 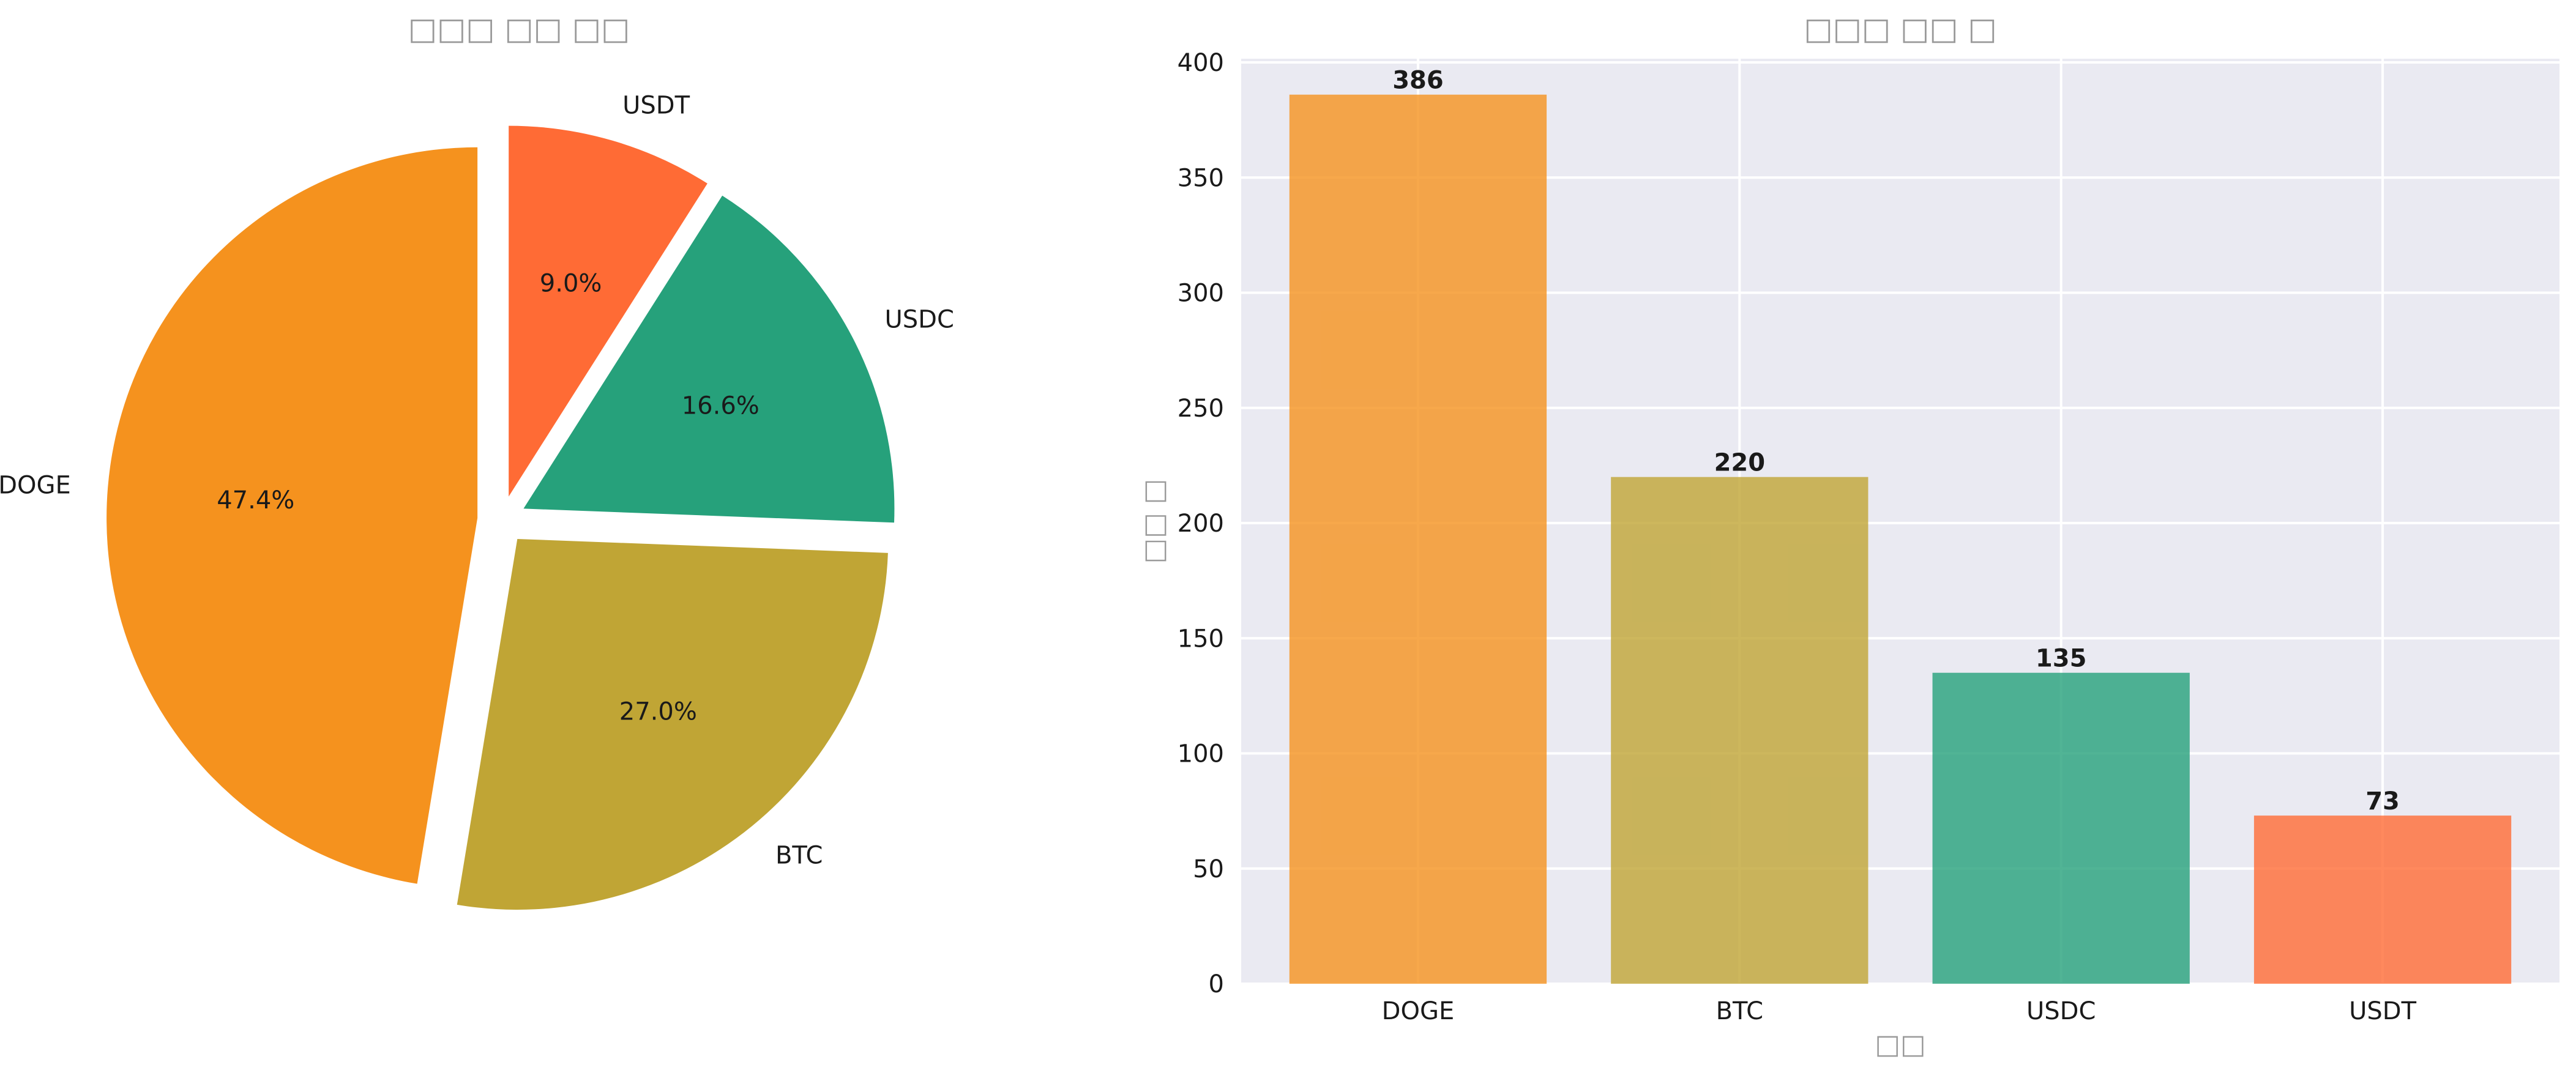 I want to click on x-tick-label-usdt: USDT, so click(x=2382, y=1011).